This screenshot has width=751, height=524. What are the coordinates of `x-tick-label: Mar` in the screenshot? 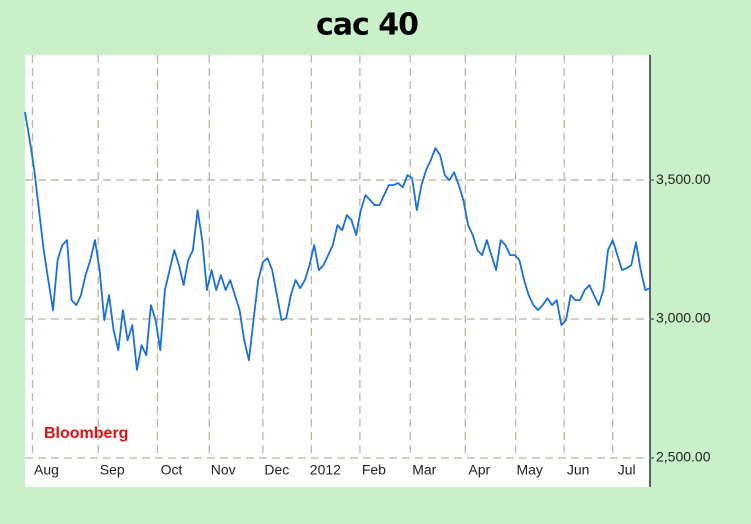 It's located at (424, 470).